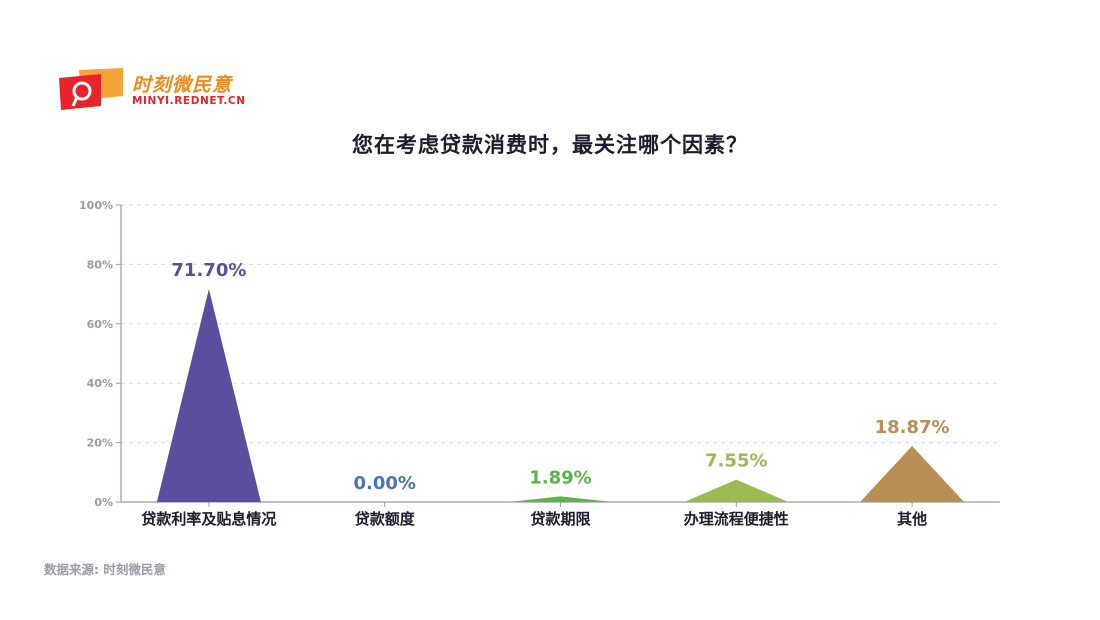  I want to click on y-tick-label: 100%, so click(96, 205).